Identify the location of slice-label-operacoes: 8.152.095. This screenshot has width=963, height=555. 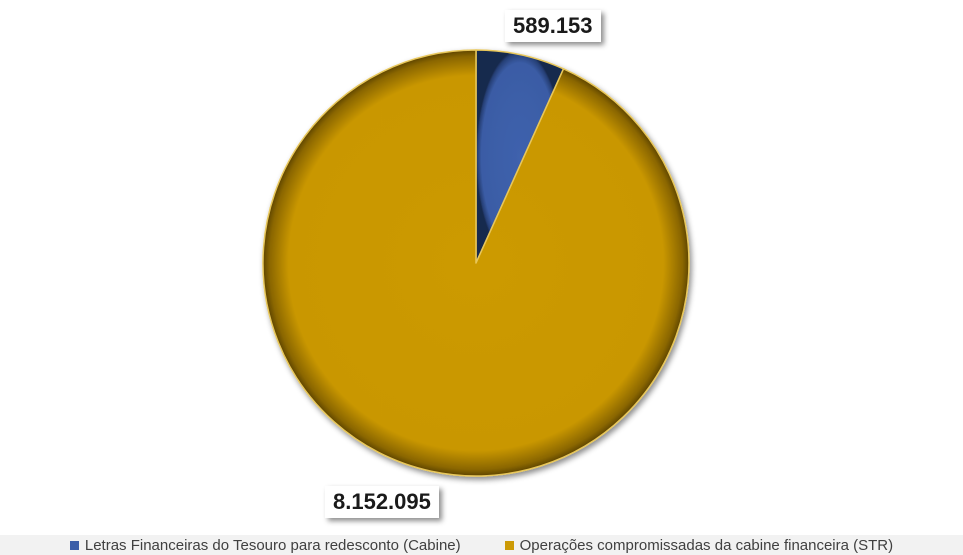
(382, 502).